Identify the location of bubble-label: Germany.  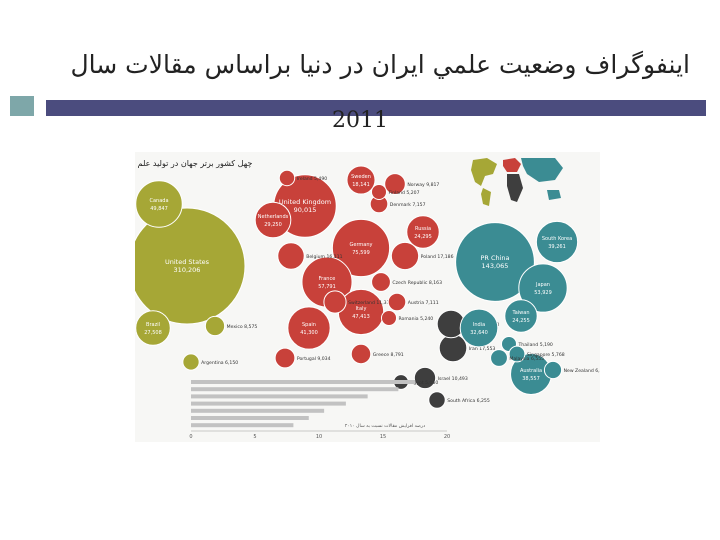
(361, 245).